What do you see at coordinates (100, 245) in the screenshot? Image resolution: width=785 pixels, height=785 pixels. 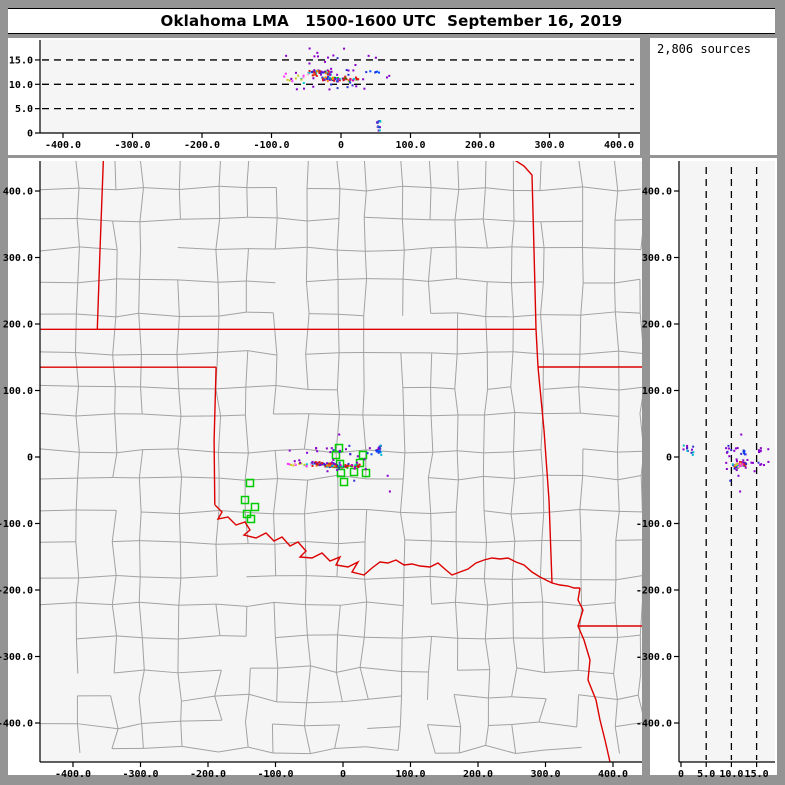 I see `state-border-co-ks-102W` at bounding box center [100, 245].